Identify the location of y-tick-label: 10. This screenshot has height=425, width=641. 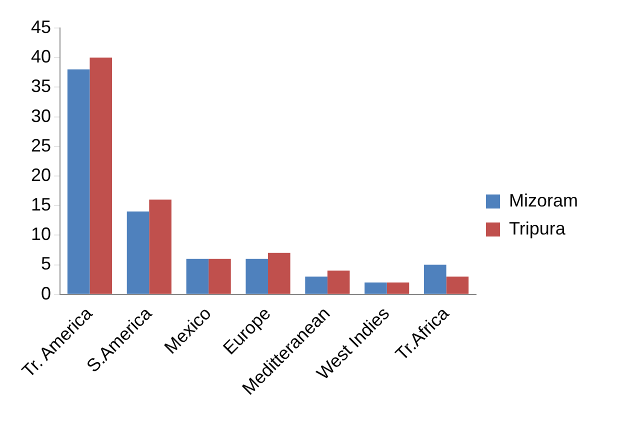
(41, 234).